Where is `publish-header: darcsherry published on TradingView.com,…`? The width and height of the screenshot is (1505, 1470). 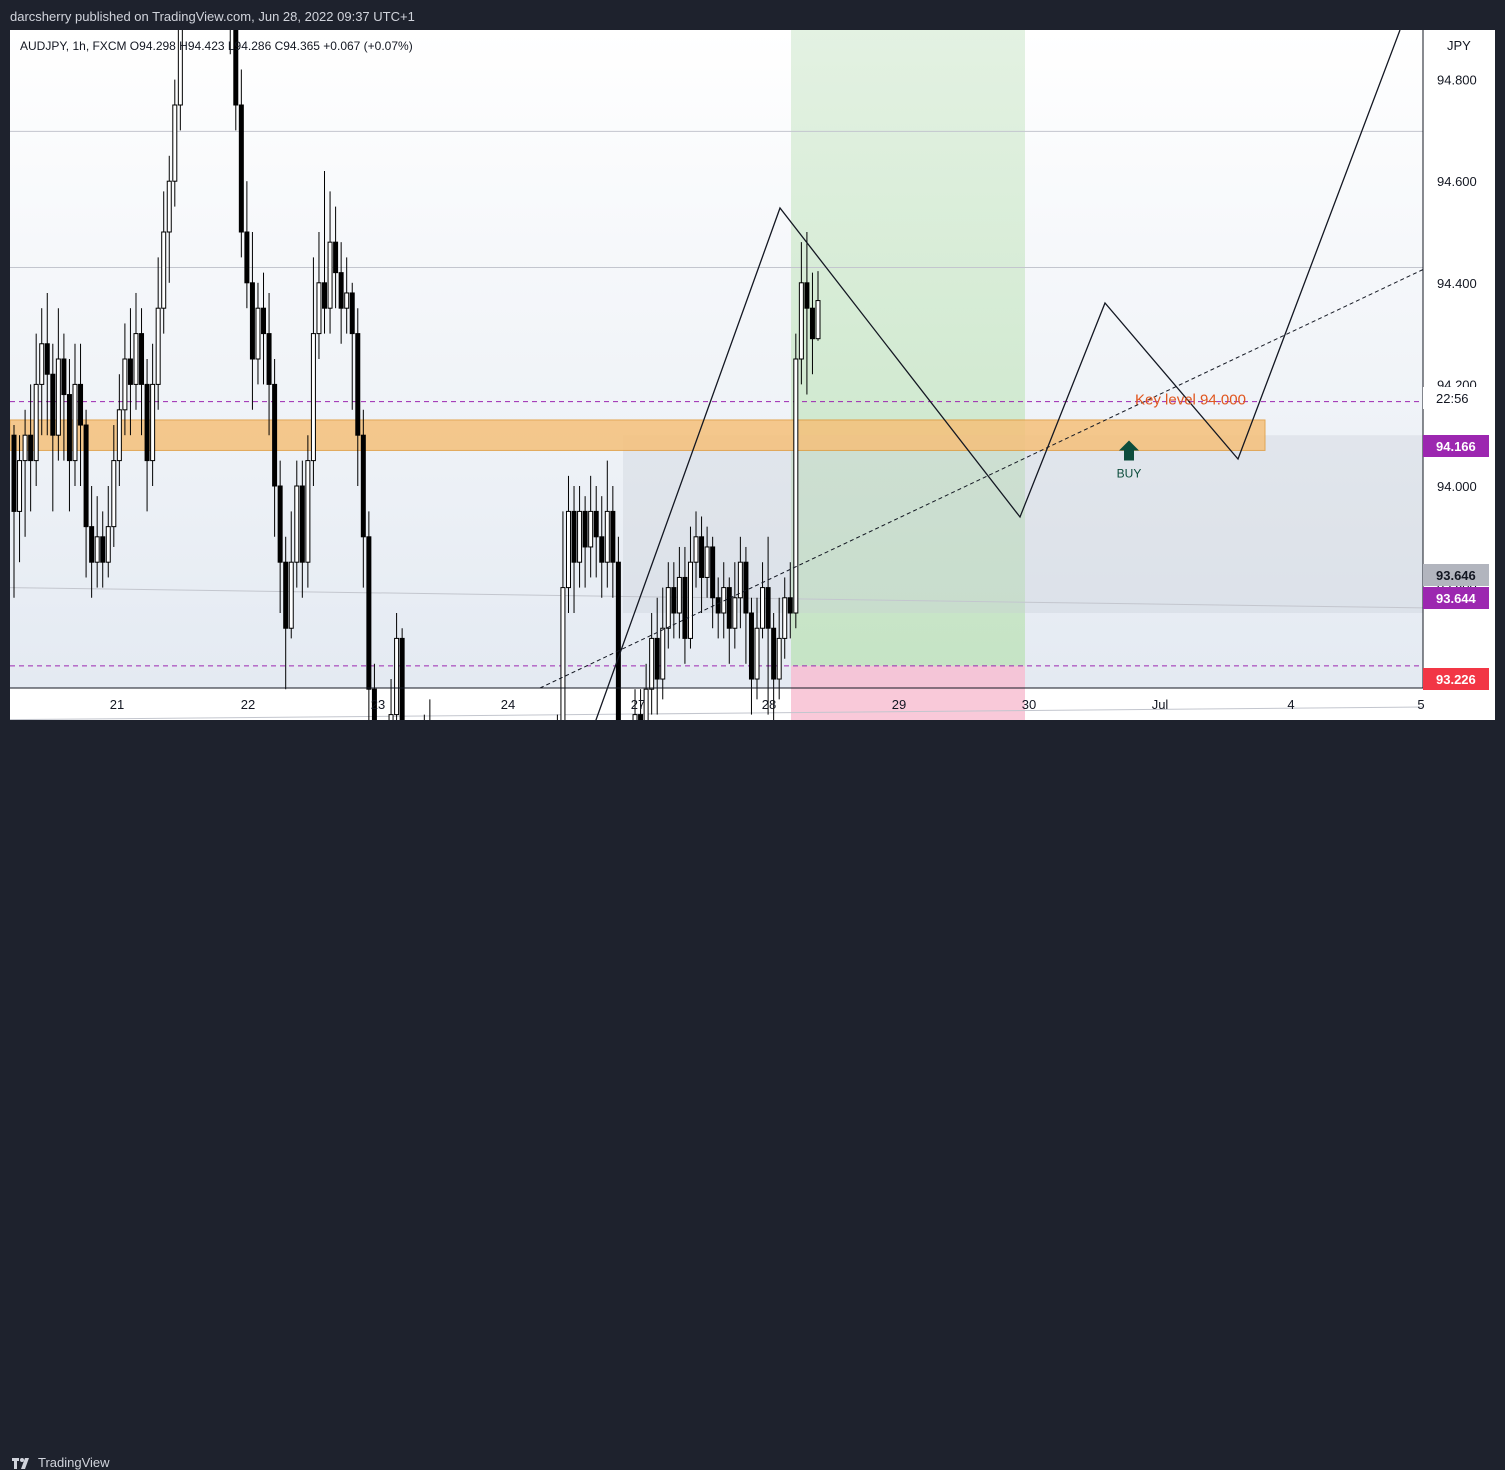
publish-header: darcsherry published on TradingView.com,… is located at coordinates (752, 15).